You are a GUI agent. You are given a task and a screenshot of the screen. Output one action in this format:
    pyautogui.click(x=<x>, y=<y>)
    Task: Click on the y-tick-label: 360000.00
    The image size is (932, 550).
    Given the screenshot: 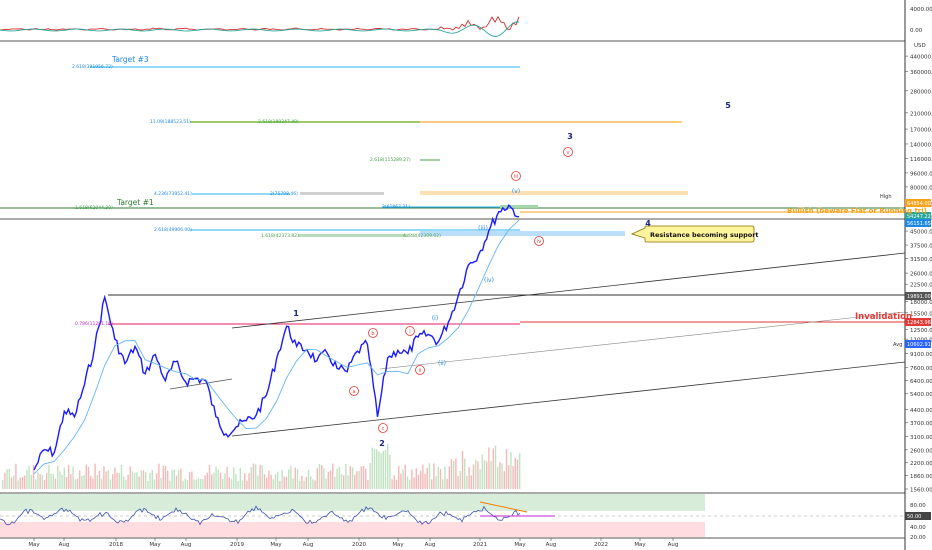 What is the action you would take?
    pyautogui.click(x=921, y=73)
    